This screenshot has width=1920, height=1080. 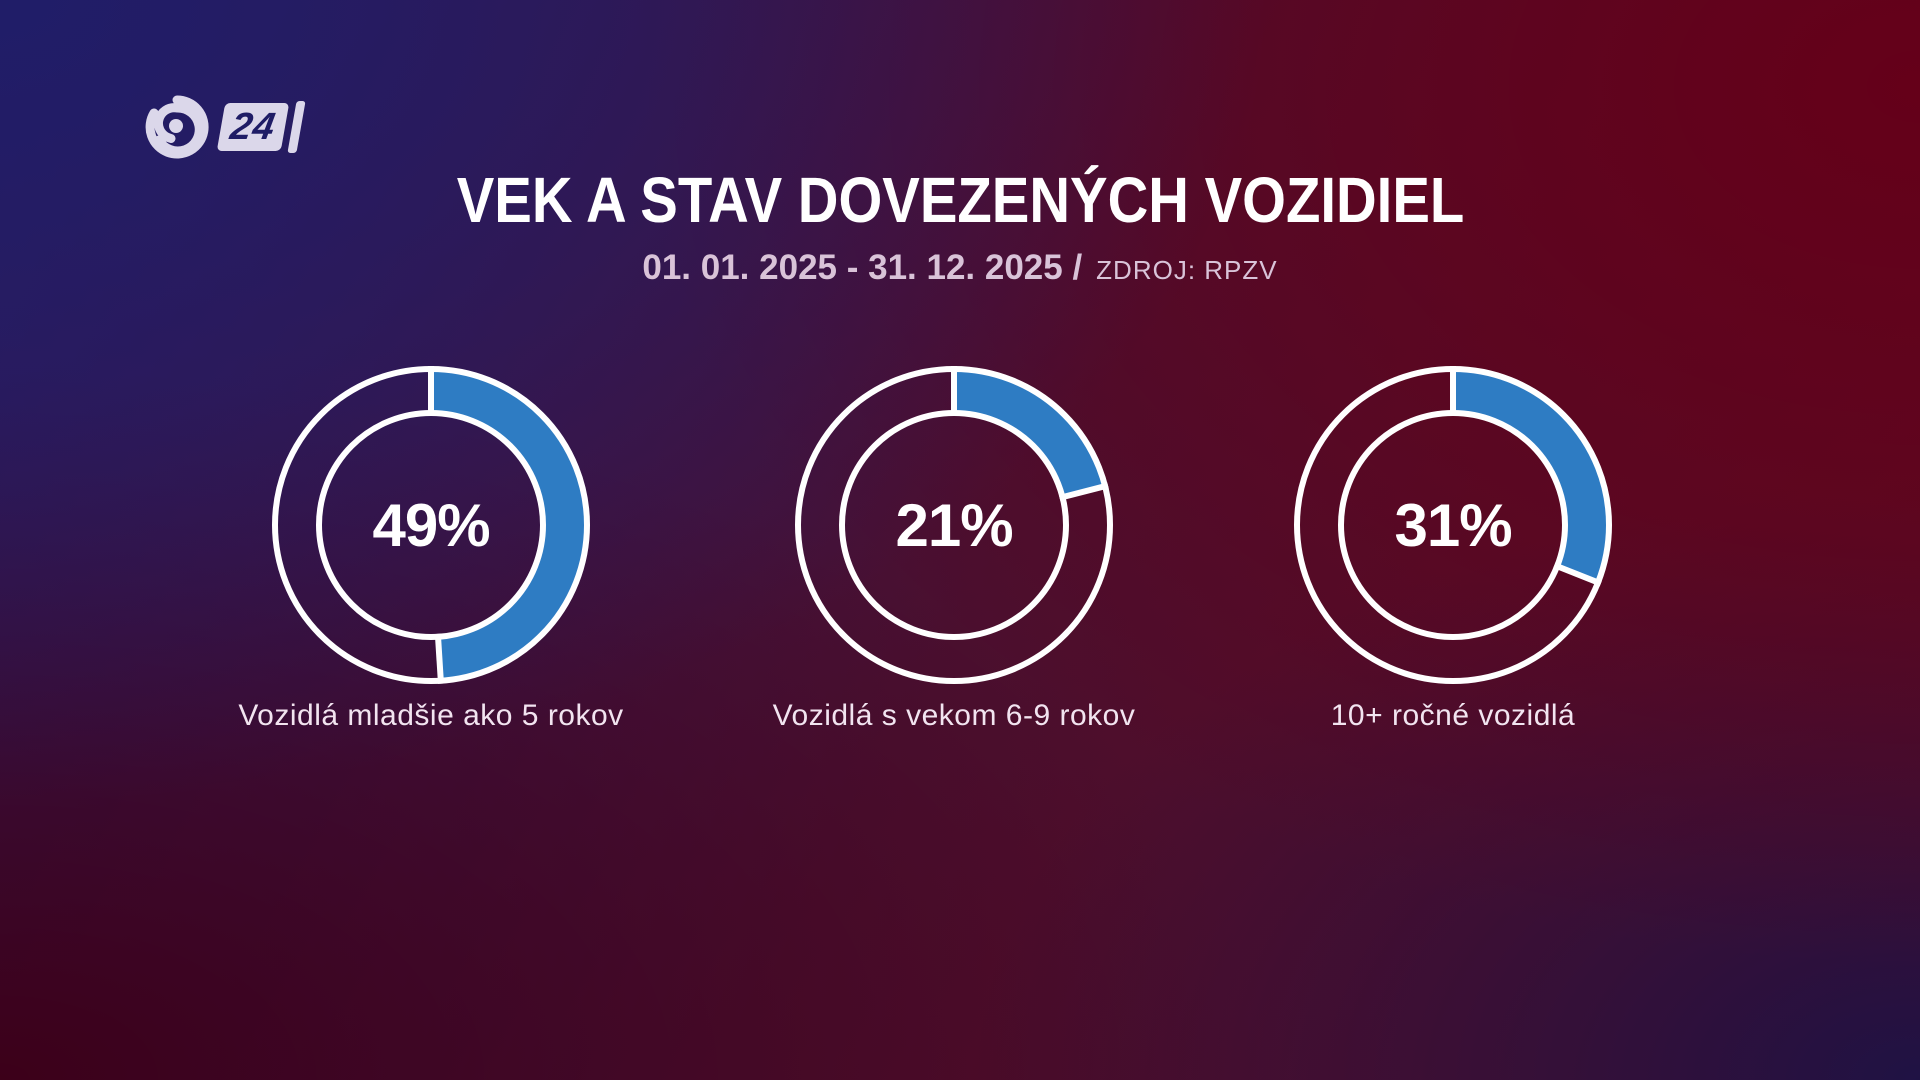 I want to click on channel-logo: 24, so click(x=225, y=127).